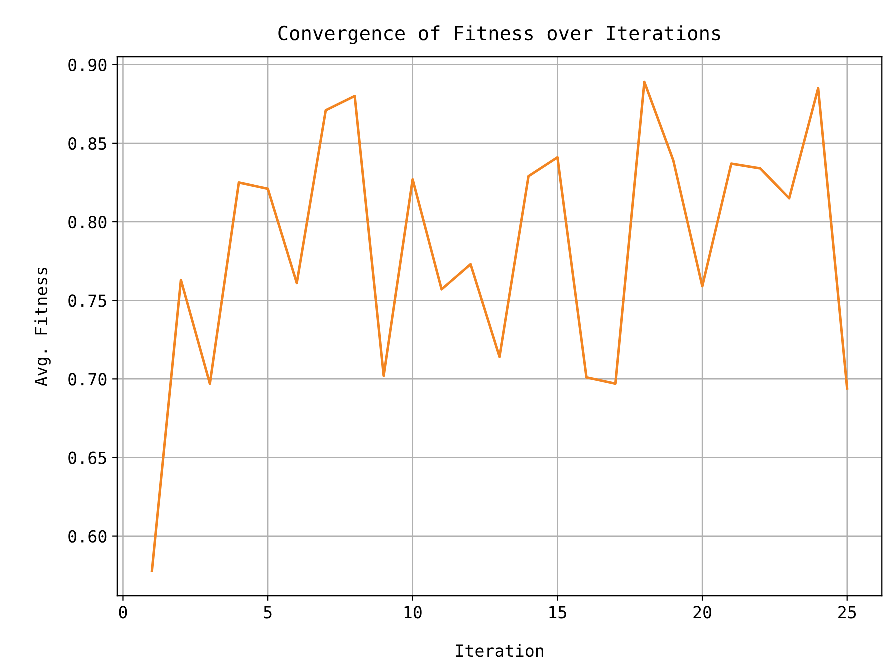 This screenshot has width=883, height=663. Describe the element at coordinates (87, 143) in the screenshot. I see `y-tick-label: 0.85` at that location.